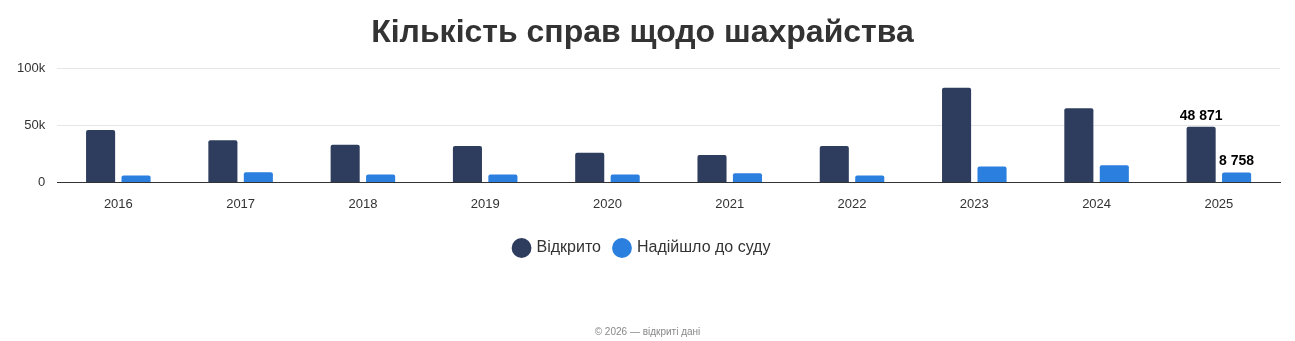 The width and height of the screenshot is (1295, 341). I want to click on x-tick-label: 2023, so click(974, 203).